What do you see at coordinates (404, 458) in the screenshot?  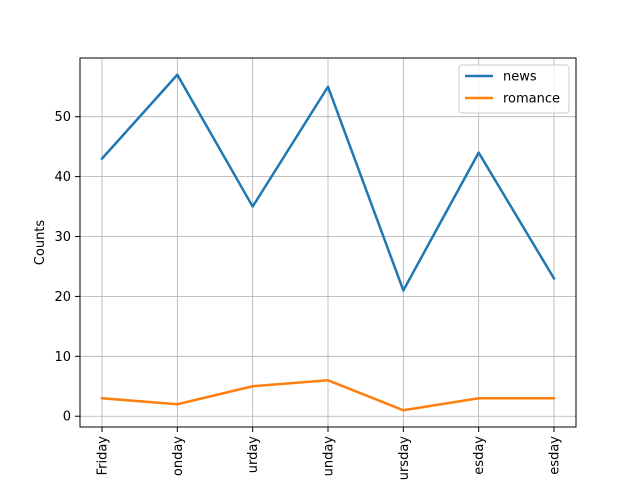 I see `x-tick-label: ursday` at bounding box center [404, 458].